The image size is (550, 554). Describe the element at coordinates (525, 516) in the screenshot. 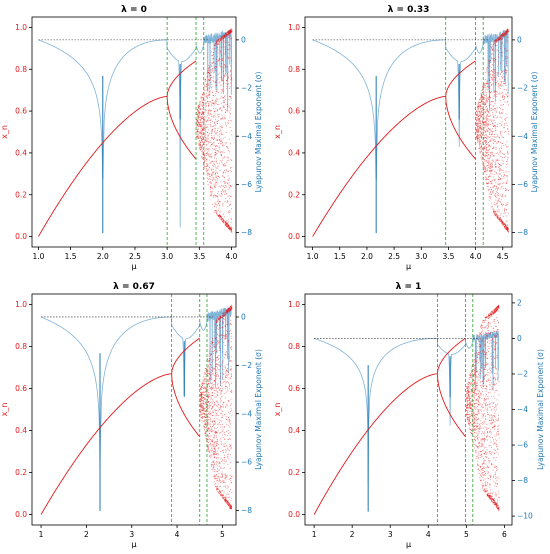

I see `y-tick-label-right: −10` at that location.